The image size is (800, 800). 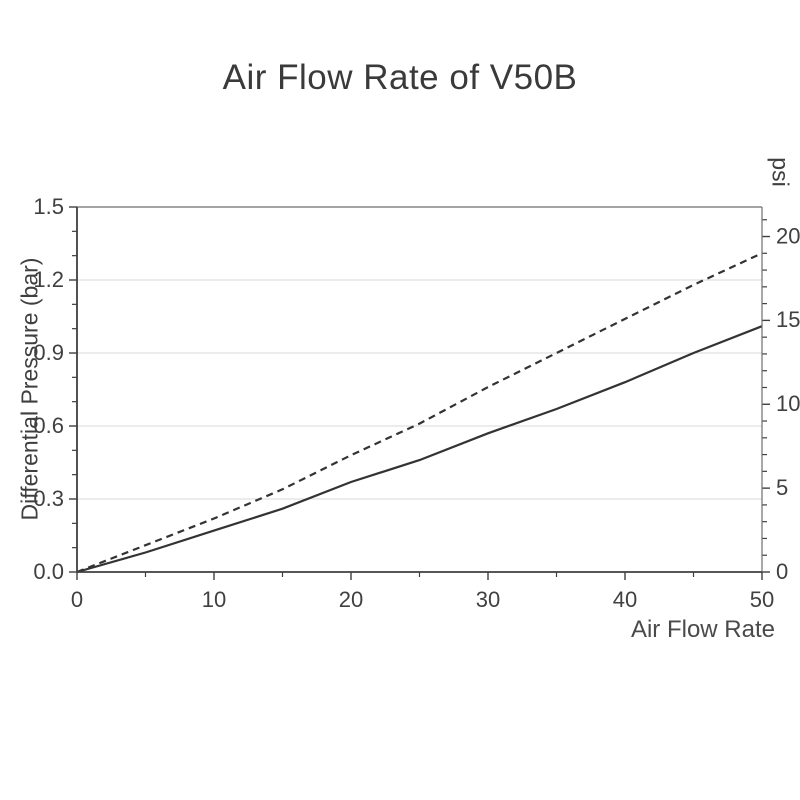 I want to click on y-right-tick-label: 0, so click(x=782, y=571).